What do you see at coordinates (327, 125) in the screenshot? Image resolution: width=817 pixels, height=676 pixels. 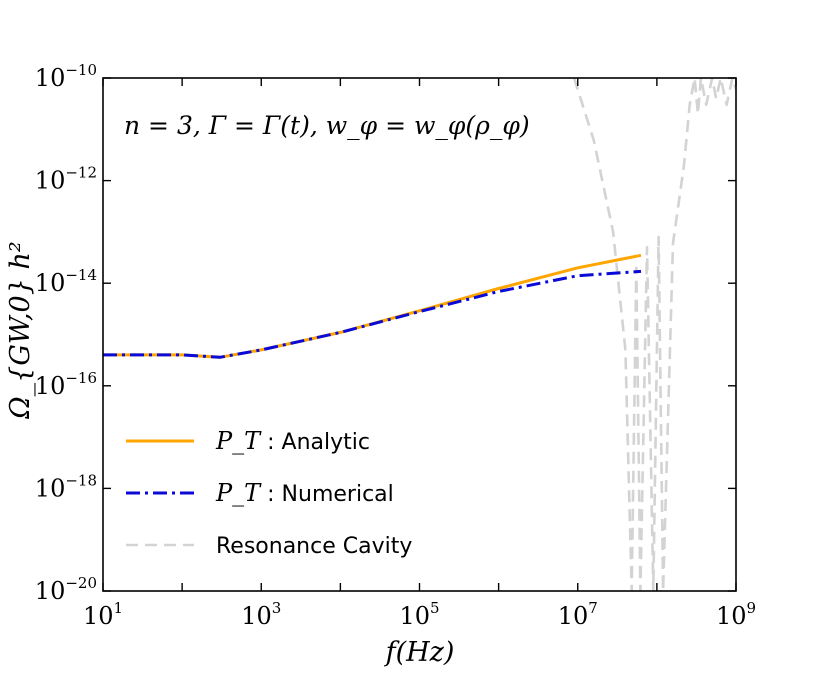 I see `annotation-parameters: n = 3, Γ = Γ(t), w_φ = w_φ(ρ_φ)` at bounding box center [327, 125].